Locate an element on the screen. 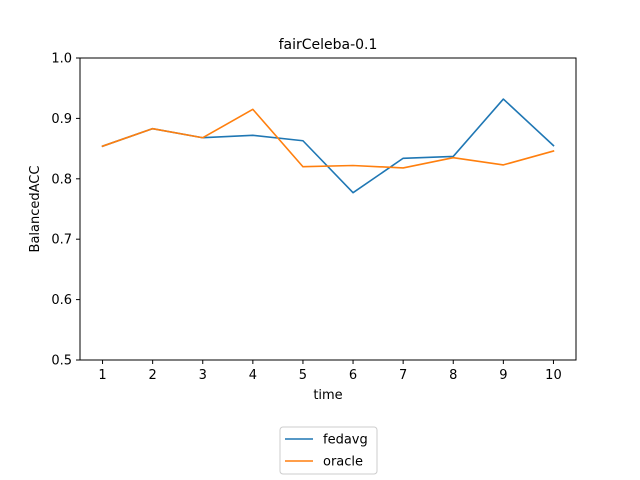  y-tick-label: 0.8 is located at coordinates (61, 179).